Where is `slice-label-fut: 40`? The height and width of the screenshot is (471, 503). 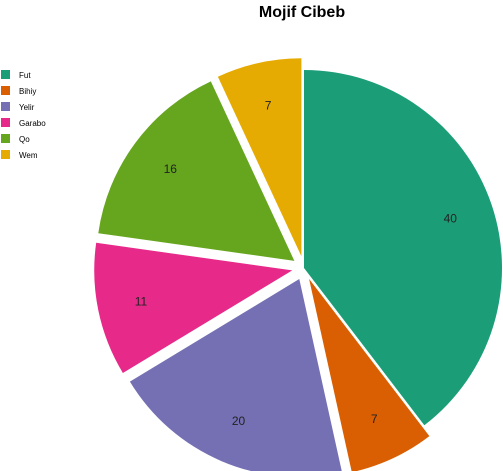 slice-label-fut: 40 is located at coordinates (451, 218).